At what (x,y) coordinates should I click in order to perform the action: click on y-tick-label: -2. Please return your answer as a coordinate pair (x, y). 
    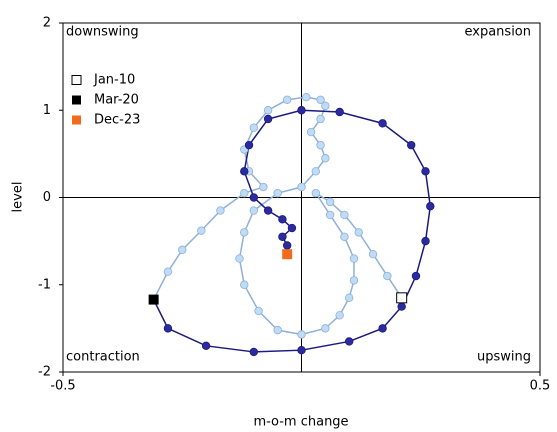
    Looking at the image, I should click on (44, 372).